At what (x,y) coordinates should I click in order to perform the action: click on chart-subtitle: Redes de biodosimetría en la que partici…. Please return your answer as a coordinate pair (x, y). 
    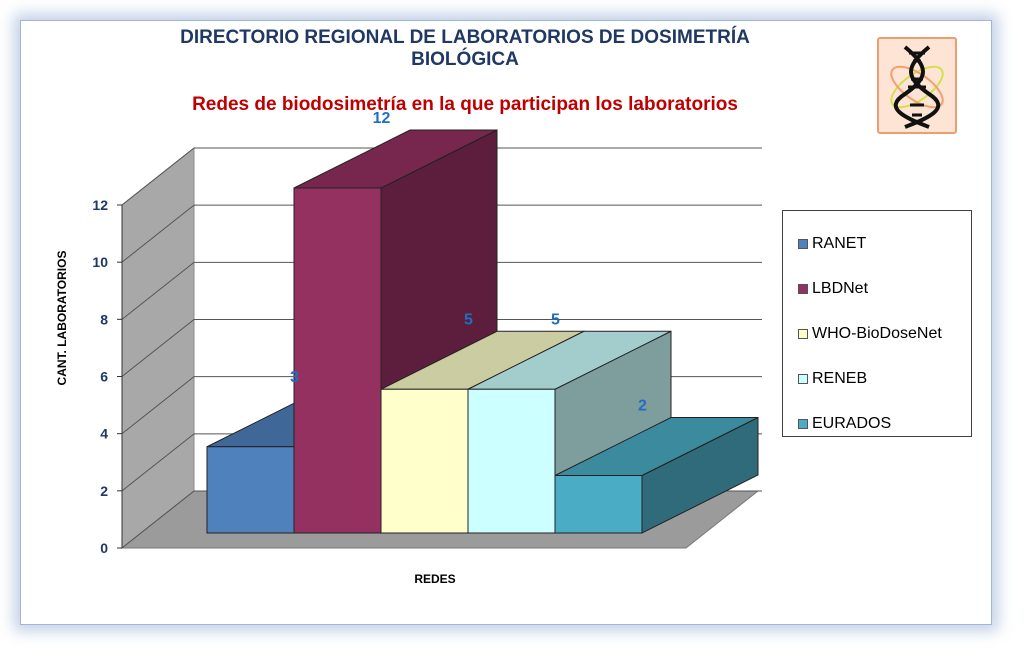
    Looking at the image, I should click on (465, 104).